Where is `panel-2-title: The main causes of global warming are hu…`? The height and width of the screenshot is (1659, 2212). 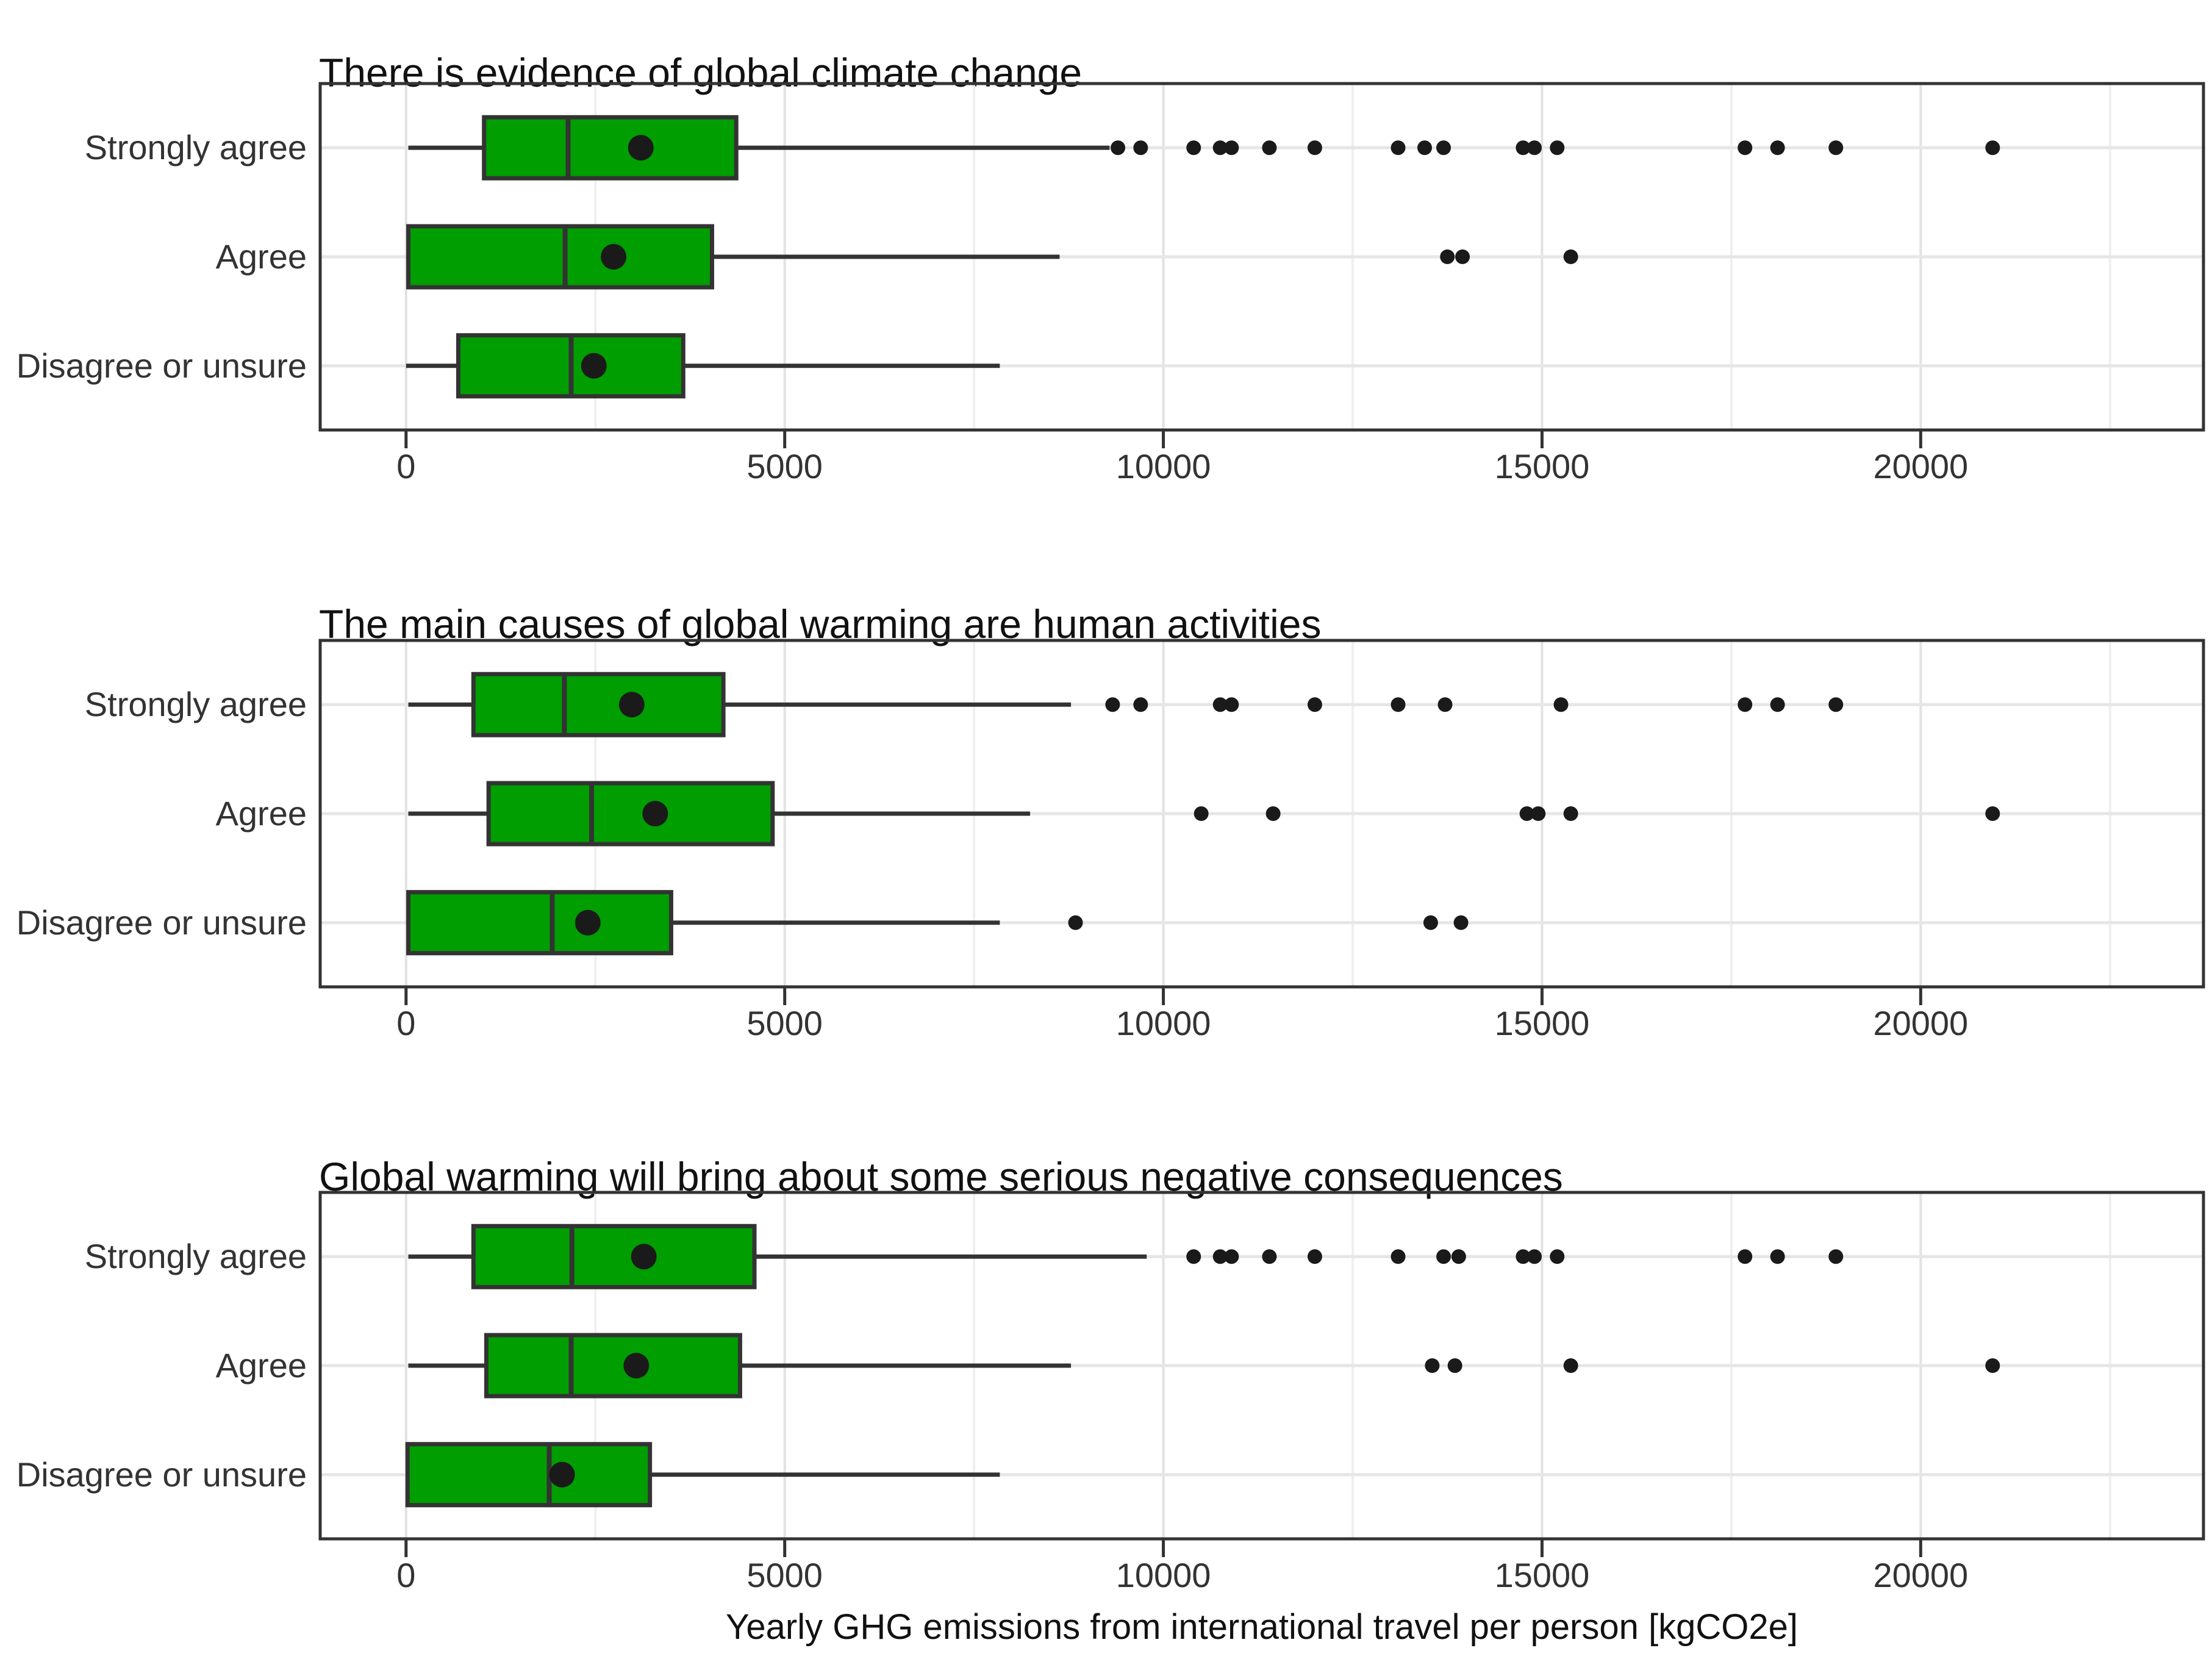 panel-2-title: The main causes of global warming are hu… is located at coordinates (820, 624).